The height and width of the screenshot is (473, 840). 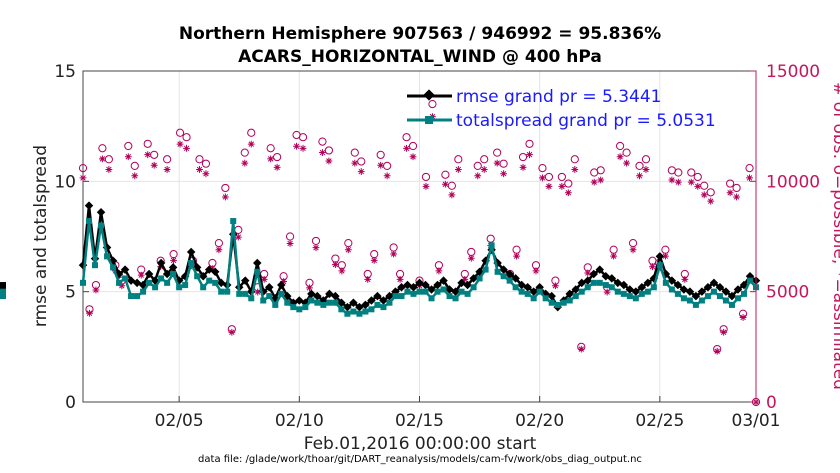 I want to click on y-tick-label-left: 0, so click(x=70, y=403).